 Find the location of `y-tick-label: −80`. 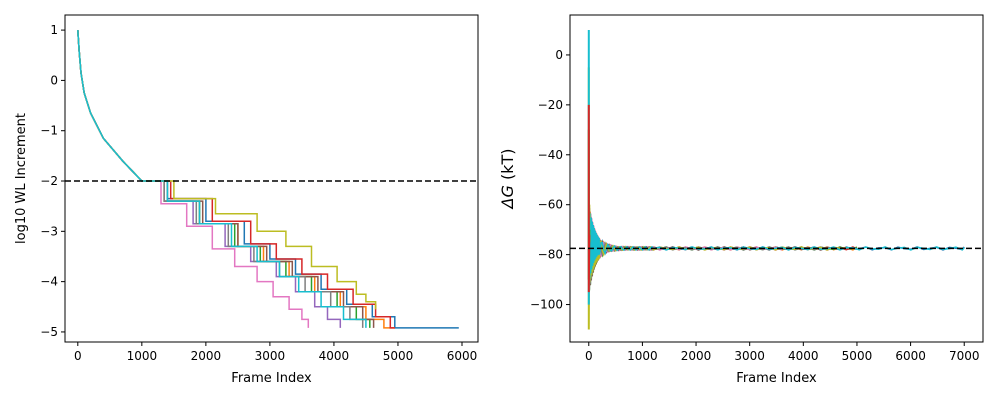

y-tick-label: −80 is located at coordinates (550, 255).